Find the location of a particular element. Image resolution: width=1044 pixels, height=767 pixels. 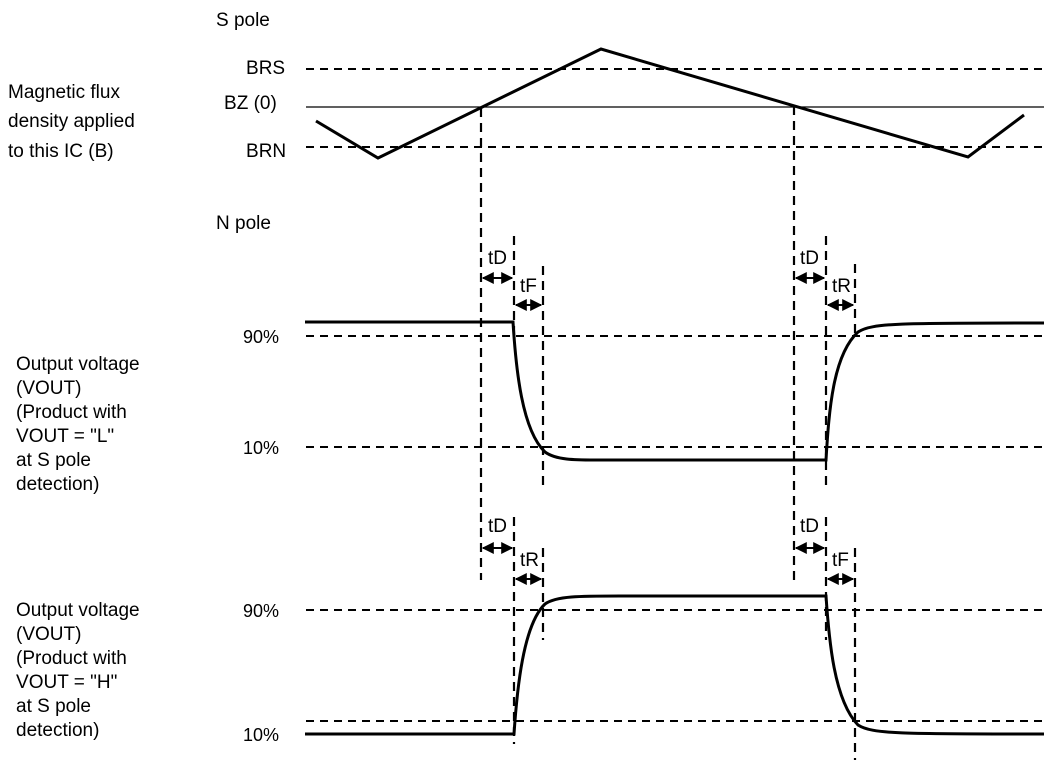

out-h-line3: (Product with is located at coordinates (71, 658).